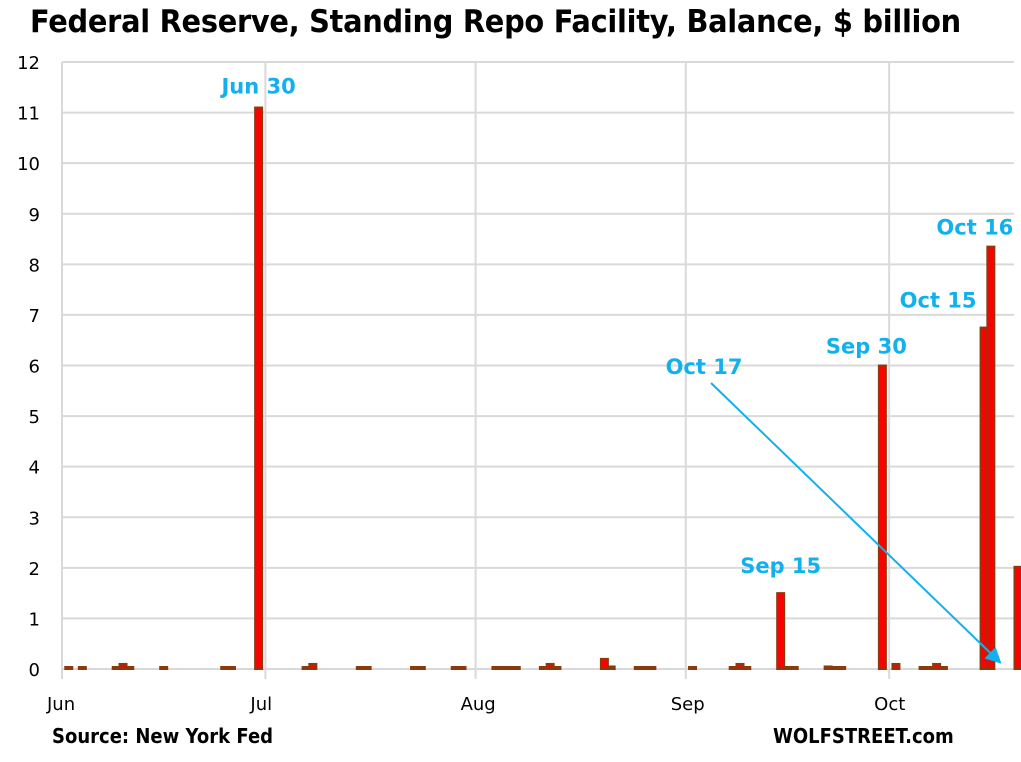  Describe the element at coordinates (34, 569) in the screenshot. I see `y-tick-label: 2` at that location.